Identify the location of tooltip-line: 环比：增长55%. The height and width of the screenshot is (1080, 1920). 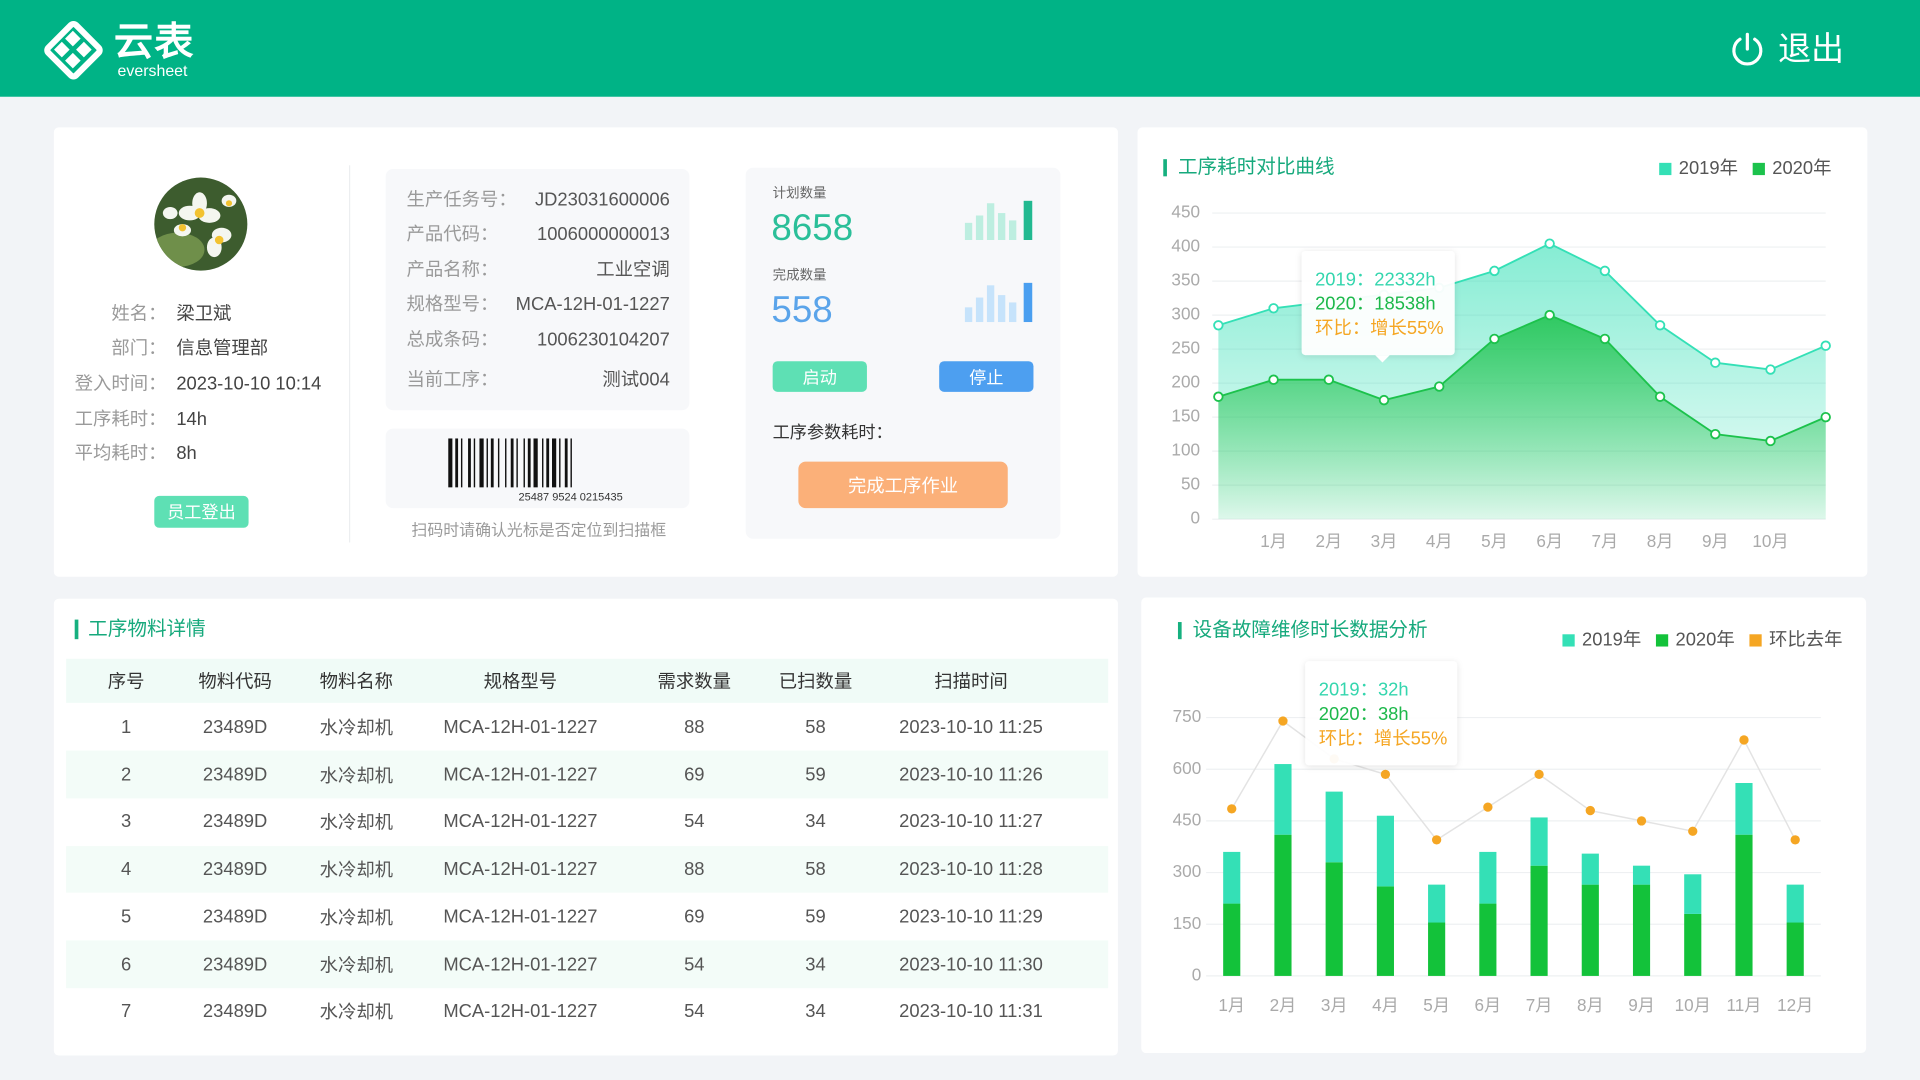
(1379, 327).